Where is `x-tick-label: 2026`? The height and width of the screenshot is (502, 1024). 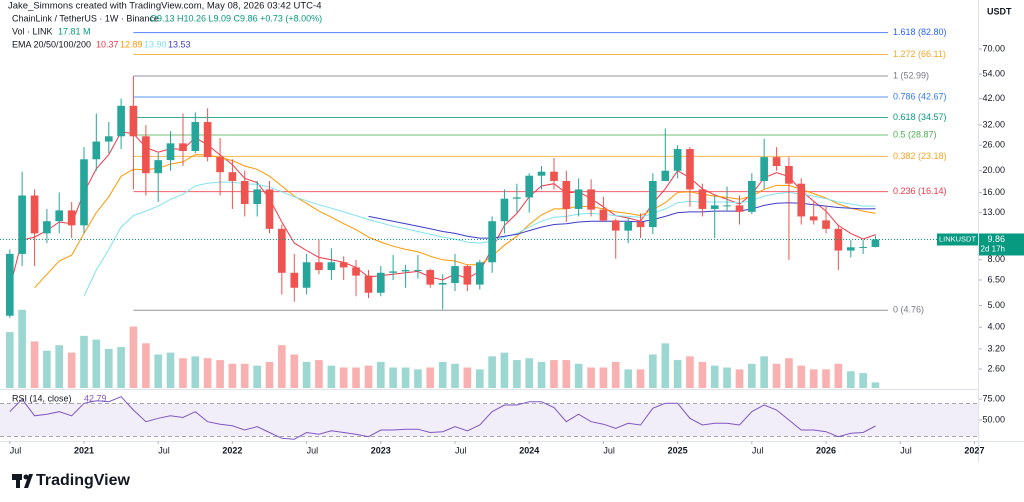 x-tick-label: 2026 is located at coordinates (826, 450).